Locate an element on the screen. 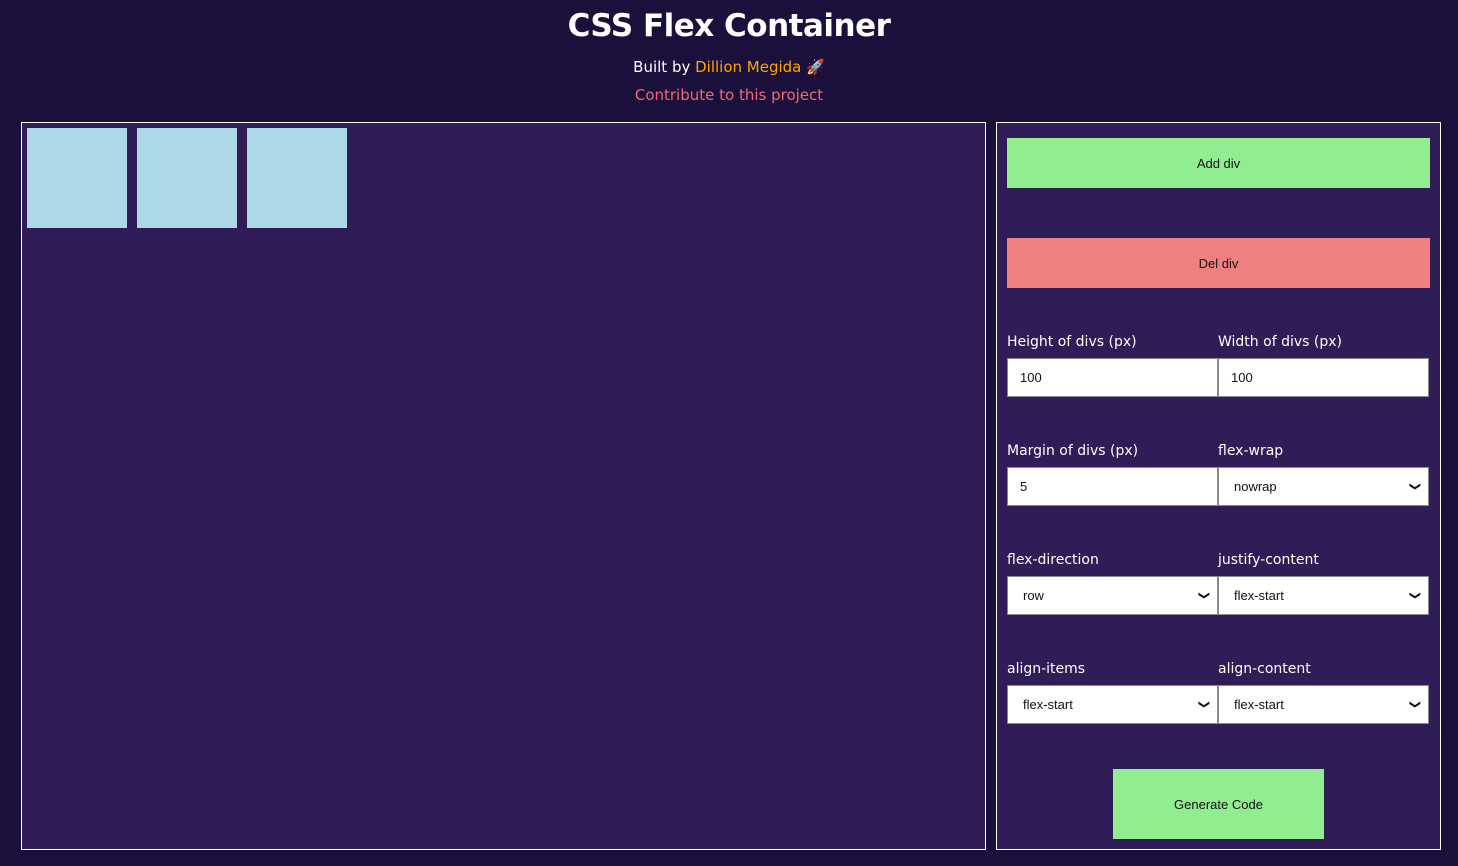  width-label: Width of divs (px) is located at coordinates (1280, 342).